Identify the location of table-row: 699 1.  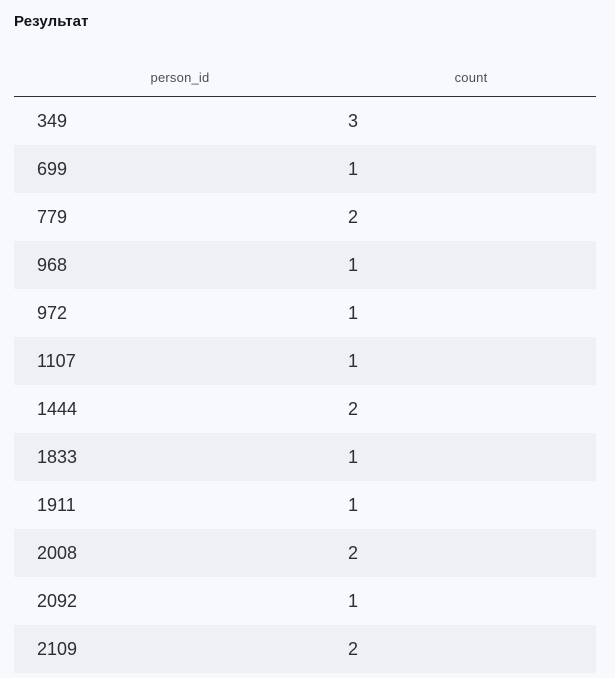
(305, 169).